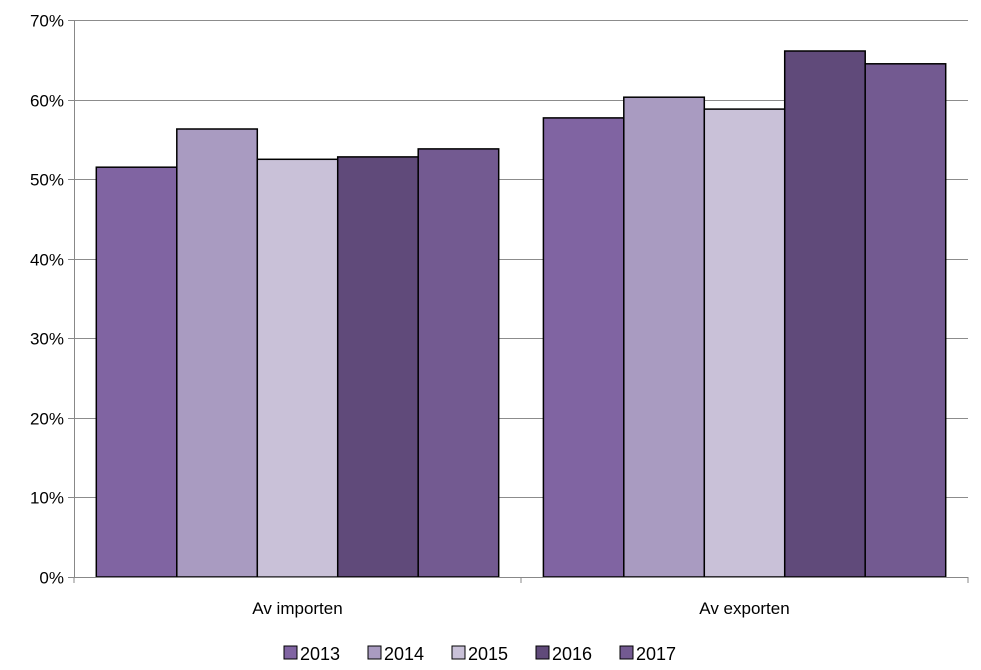 The image size is (981, 670). Describe the element at coordinates (374, 652) in the screenshot. I see `legend-swatch-2014` at that location.